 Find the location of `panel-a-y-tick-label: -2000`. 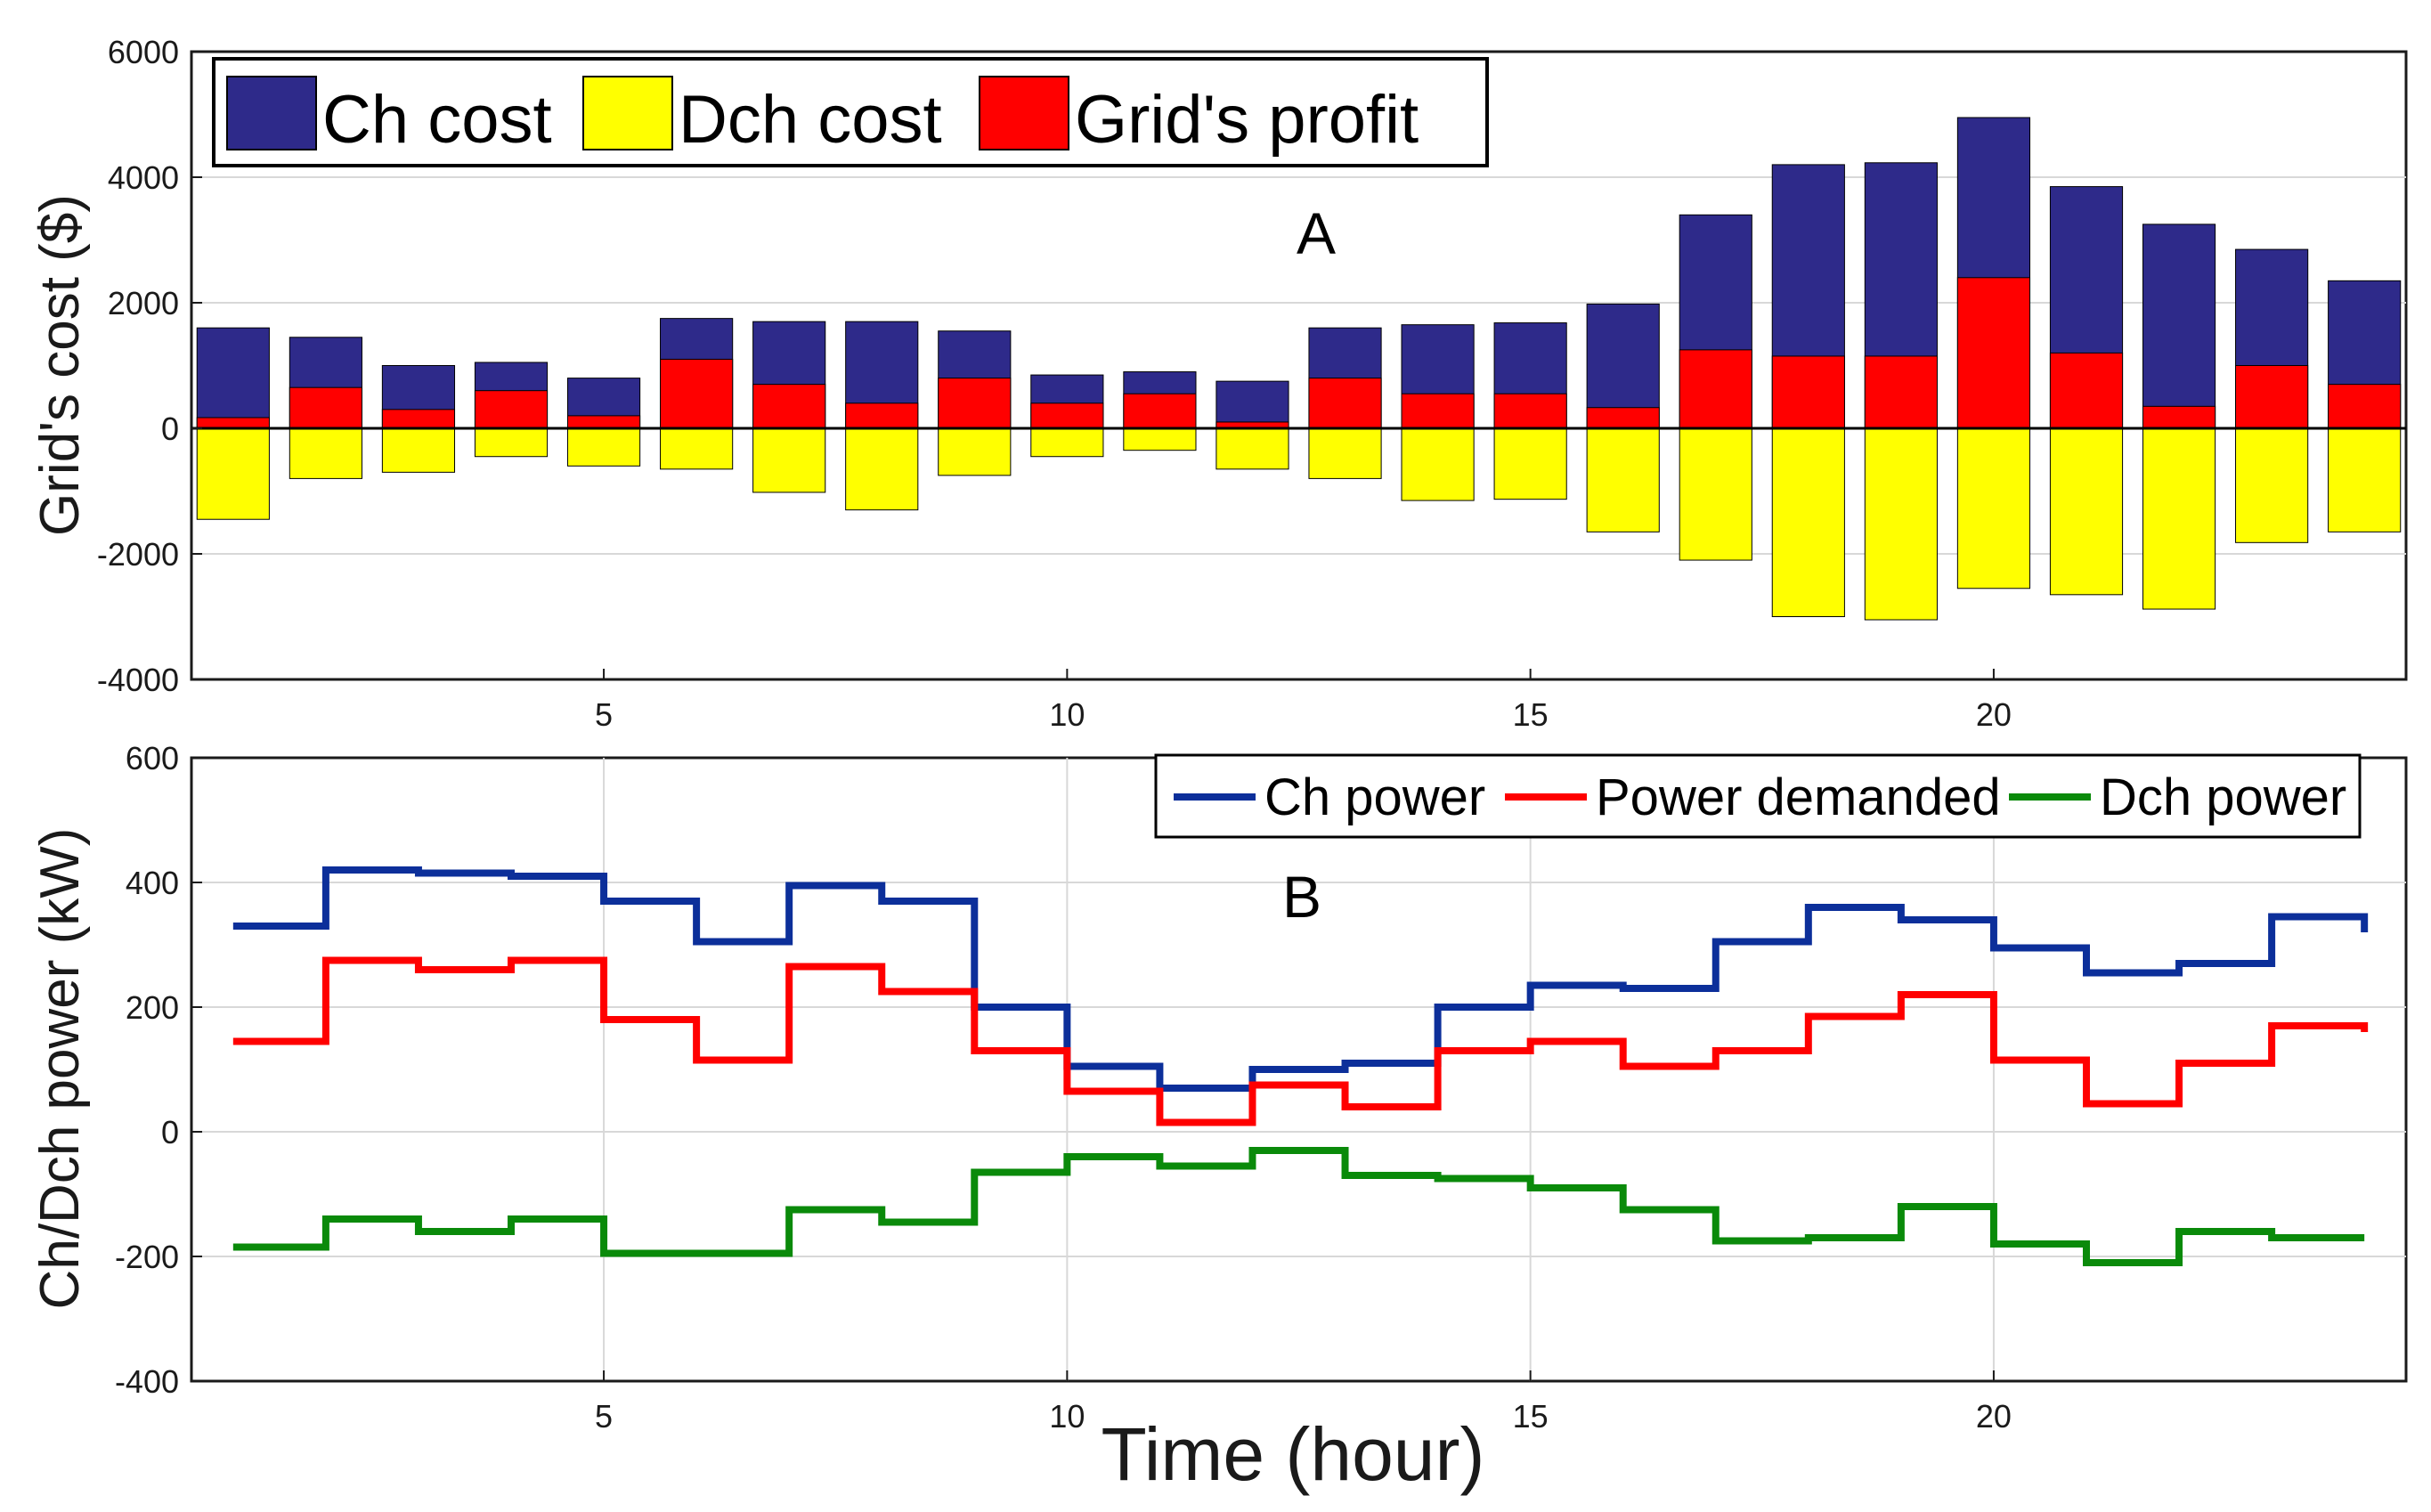

panel-a-y-tick-label: -2000 is located at coordinates (138, 554).